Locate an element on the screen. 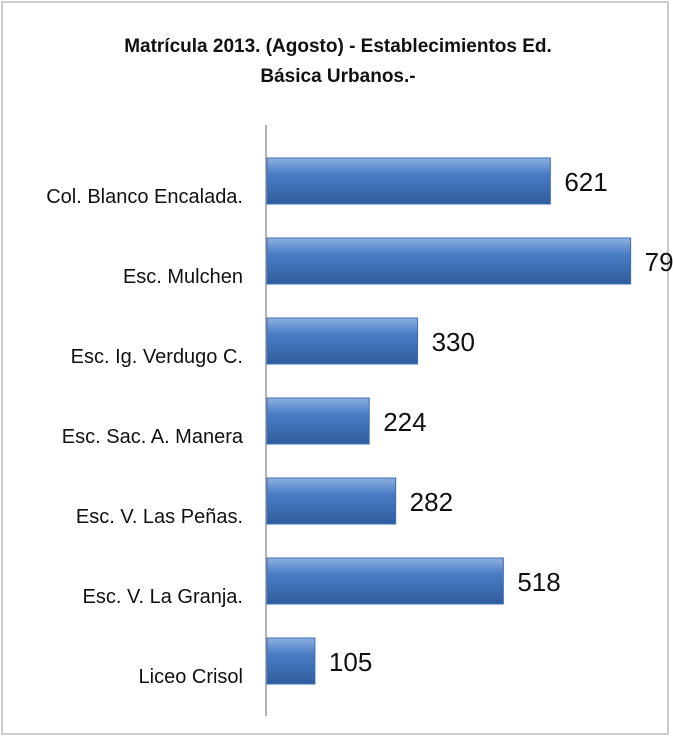 Image resolution: width=673 pixels, height=738 pixels. category-label: Col. Blanco Encalada. is located at coordinates (144, 197).